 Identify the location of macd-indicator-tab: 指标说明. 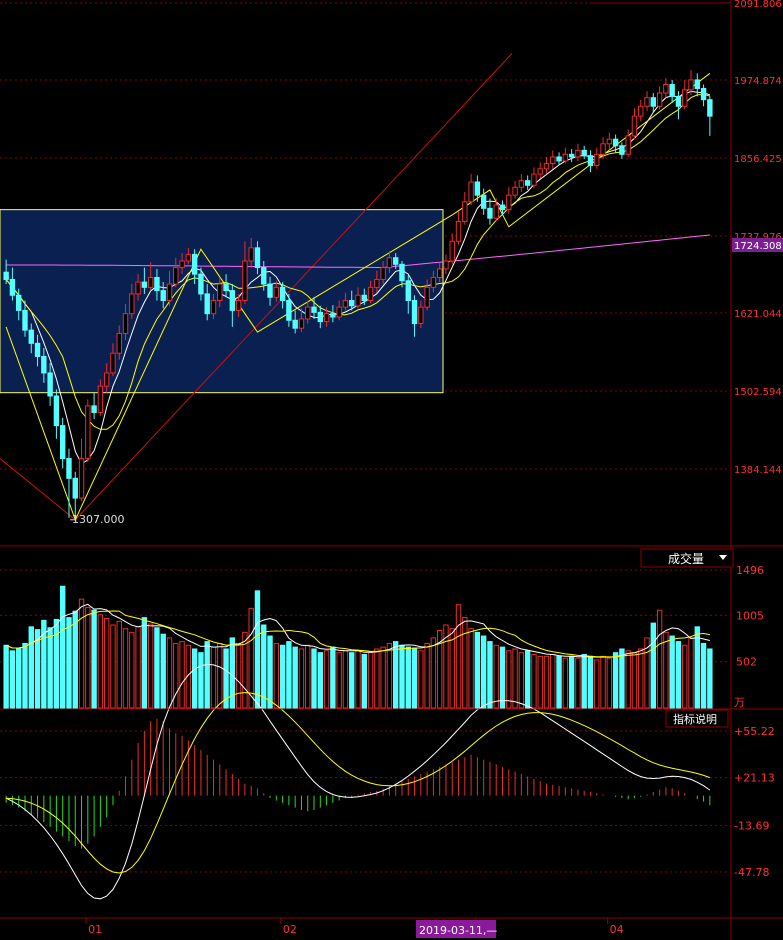
(697, 718).